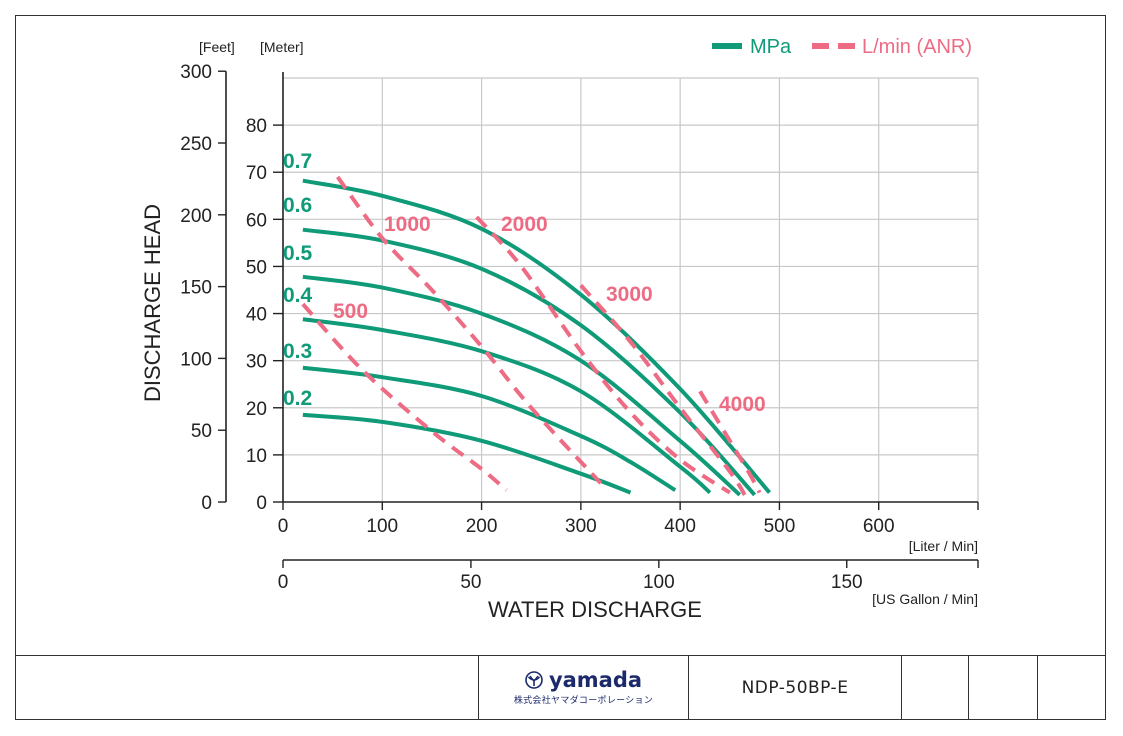 The image size is (1123, 736). I want to click on mpa-curve-0.4, so click(507, 406).